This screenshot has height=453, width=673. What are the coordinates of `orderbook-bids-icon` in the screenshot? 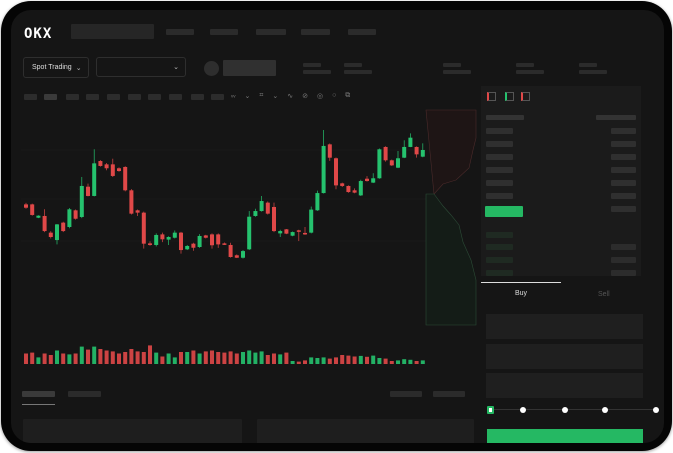 It's located at (509, 96).